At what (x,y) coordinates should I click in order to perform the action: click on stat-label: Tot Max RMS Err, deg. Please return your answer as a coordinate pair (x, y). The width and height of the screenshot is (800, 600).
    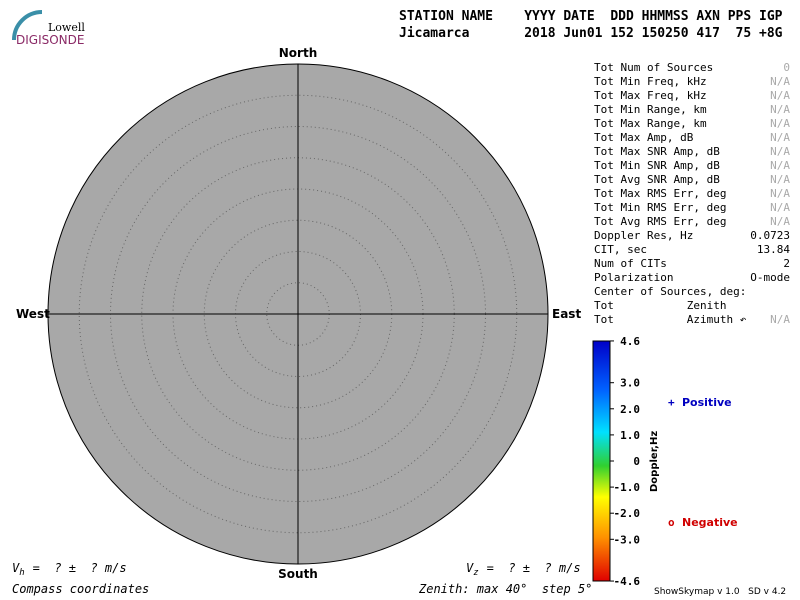
    Looking at the image, I should click on (660, 193).